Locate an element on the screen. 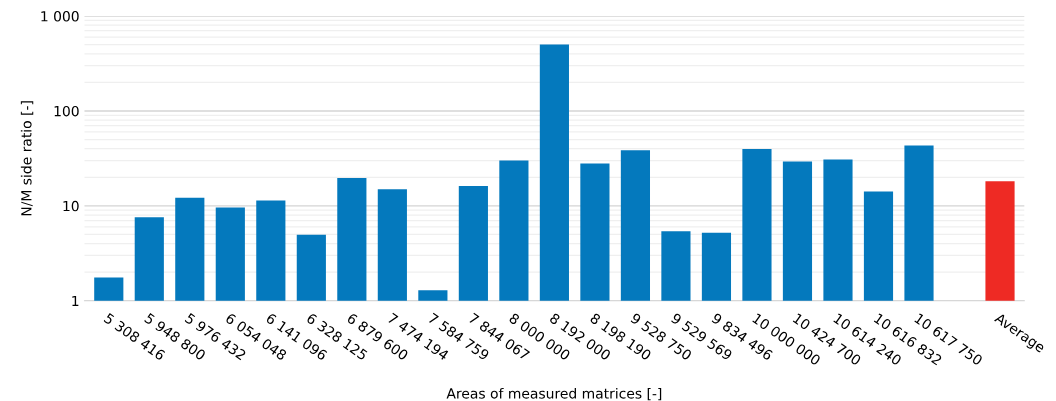  y-tick-label: 100 is located at coordinates (66, 111).